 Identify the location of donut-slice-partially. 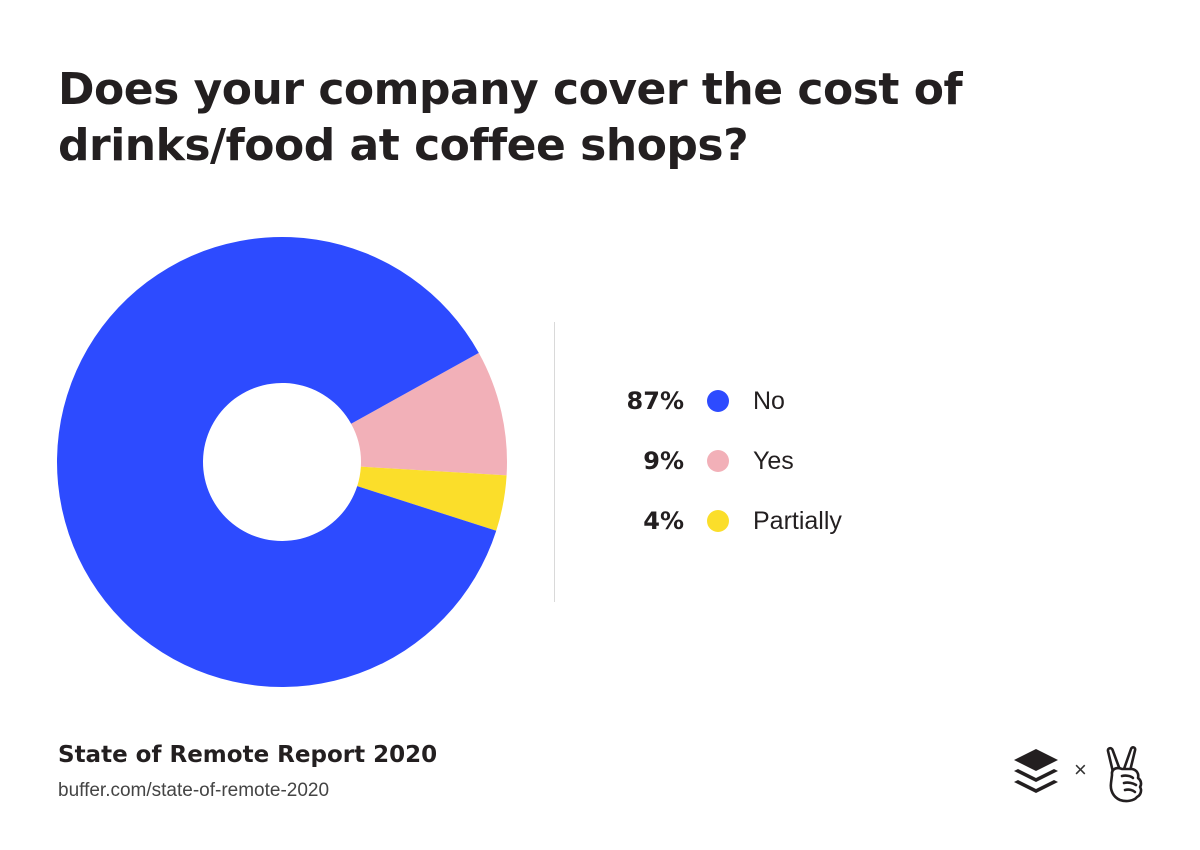
(432, 498).